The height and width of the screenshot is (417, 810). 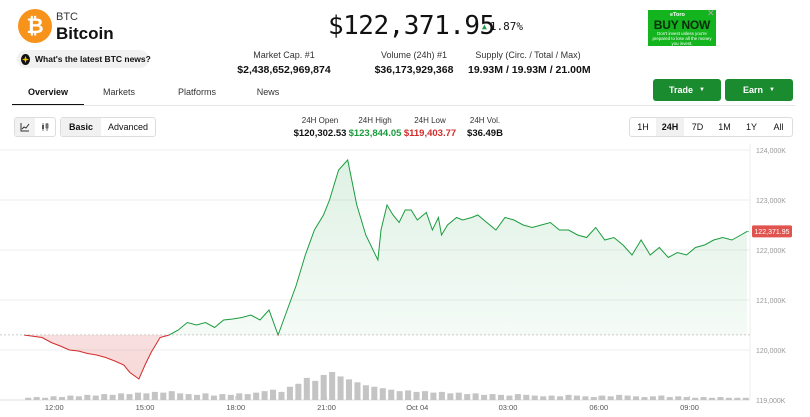 What do you see at coordinates (711, 127) in the screenshot?
I see `time-range-selector: 1H 24H 7D 1M 1Y All` at bounding box center [711, 127].